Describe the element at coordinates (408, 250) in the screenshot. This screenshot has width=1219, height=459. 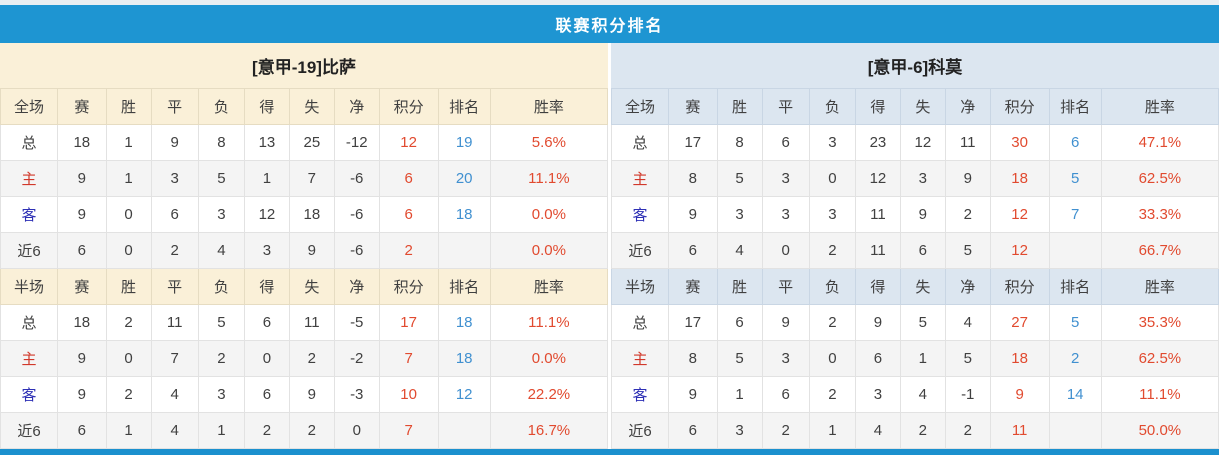
I see `points-cell: 2` at that location.